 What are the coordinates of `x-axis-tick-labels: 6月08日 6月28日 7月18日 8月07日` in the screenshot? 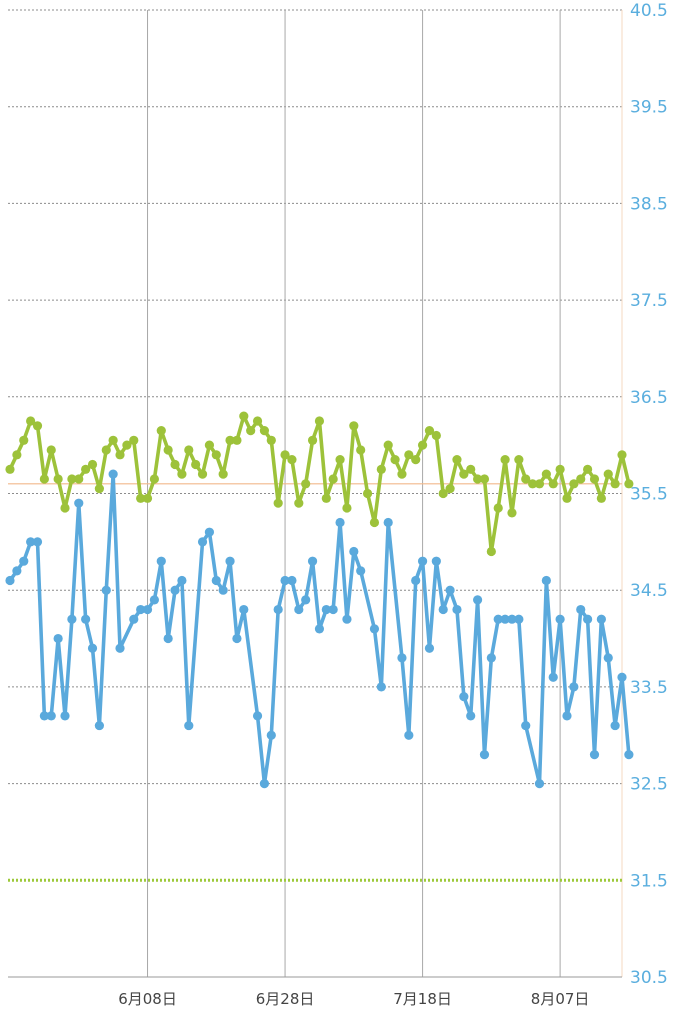 It's located at (353, 999).